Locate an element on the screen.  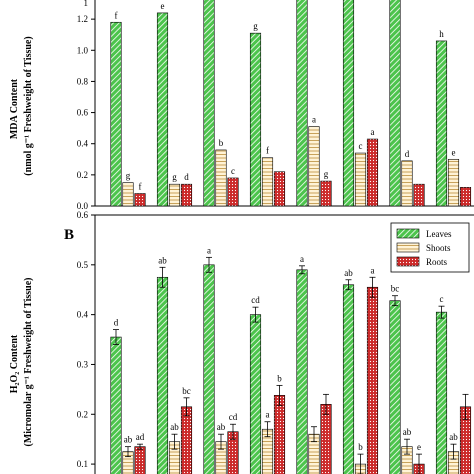
legend-label-leaves: Leaves is located at coordinates (439, 234).